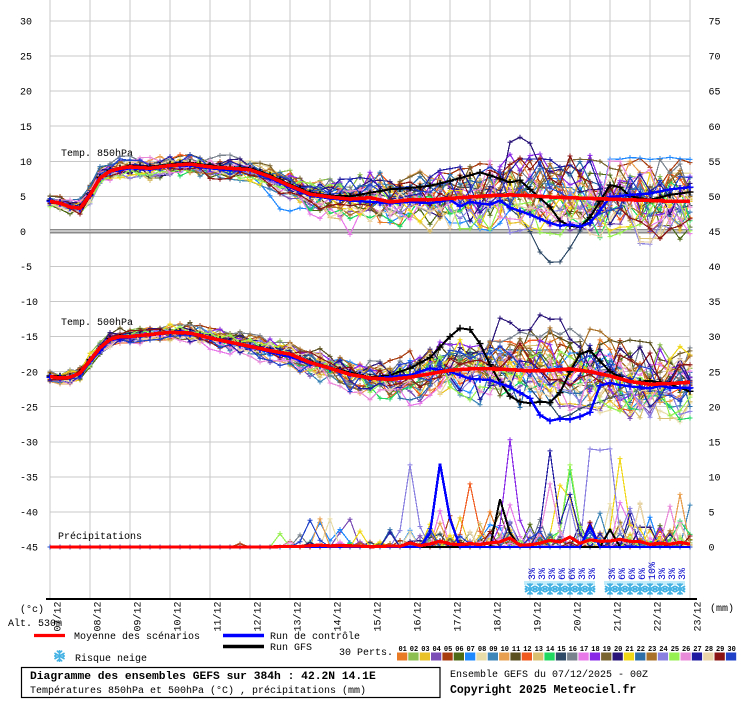  I want to click on svg-text: 29, so click(720, 650).